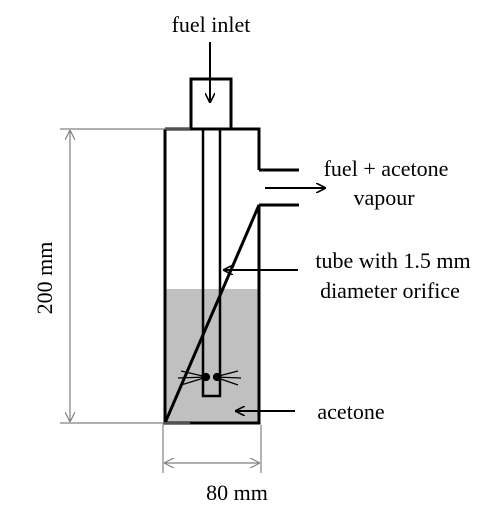 The width and height of the screenshot is (502, 529). Describe the element at coordinates (237, 492) in the screenshot. I see `width-dimension-label: 80 mm` at that location.